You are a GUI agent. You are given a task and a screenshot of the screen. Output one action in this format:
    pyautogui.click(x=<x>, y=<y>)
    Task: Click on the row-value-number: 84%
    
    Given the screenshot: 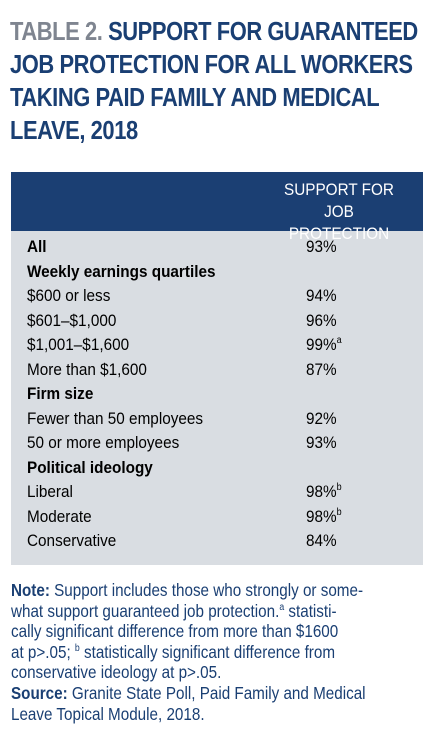 What is the action you would take?
    pyautogui.click(x=321, y=540)
    